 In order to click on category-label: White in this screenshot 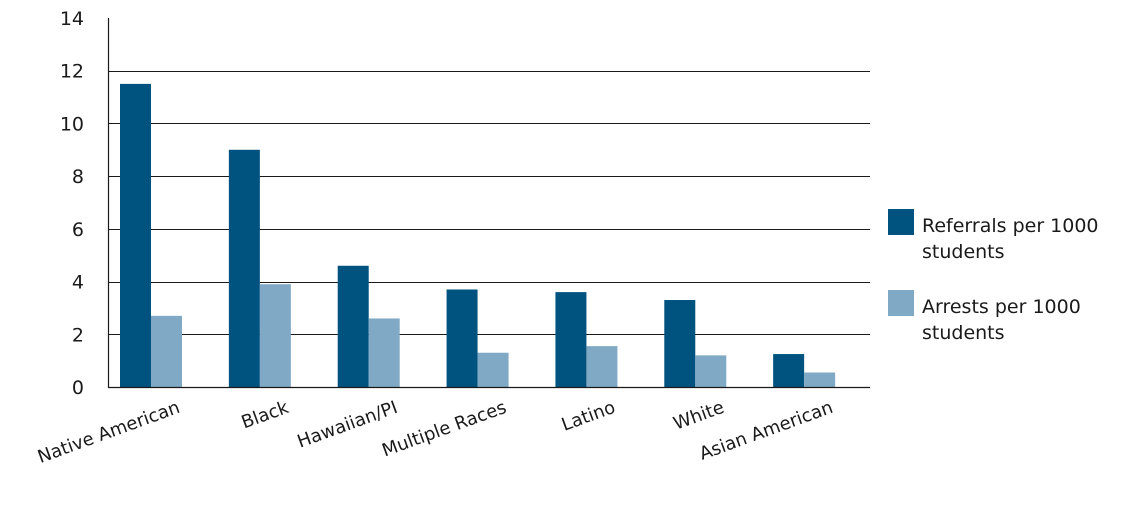, I will do `click(699, 416)`.